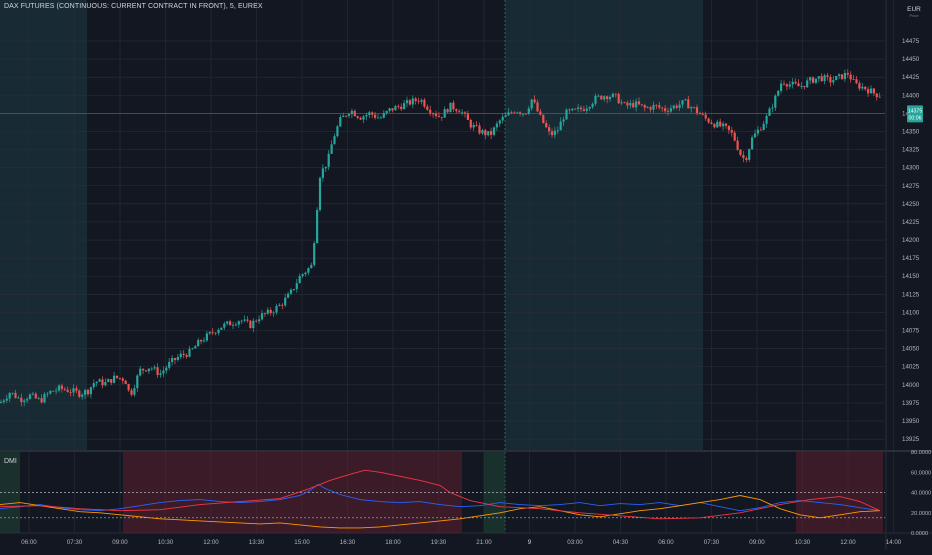  Describe the element at coordinates (911, 204) in the screenshot. I see `price-tick-label-13: 14250` at that location.